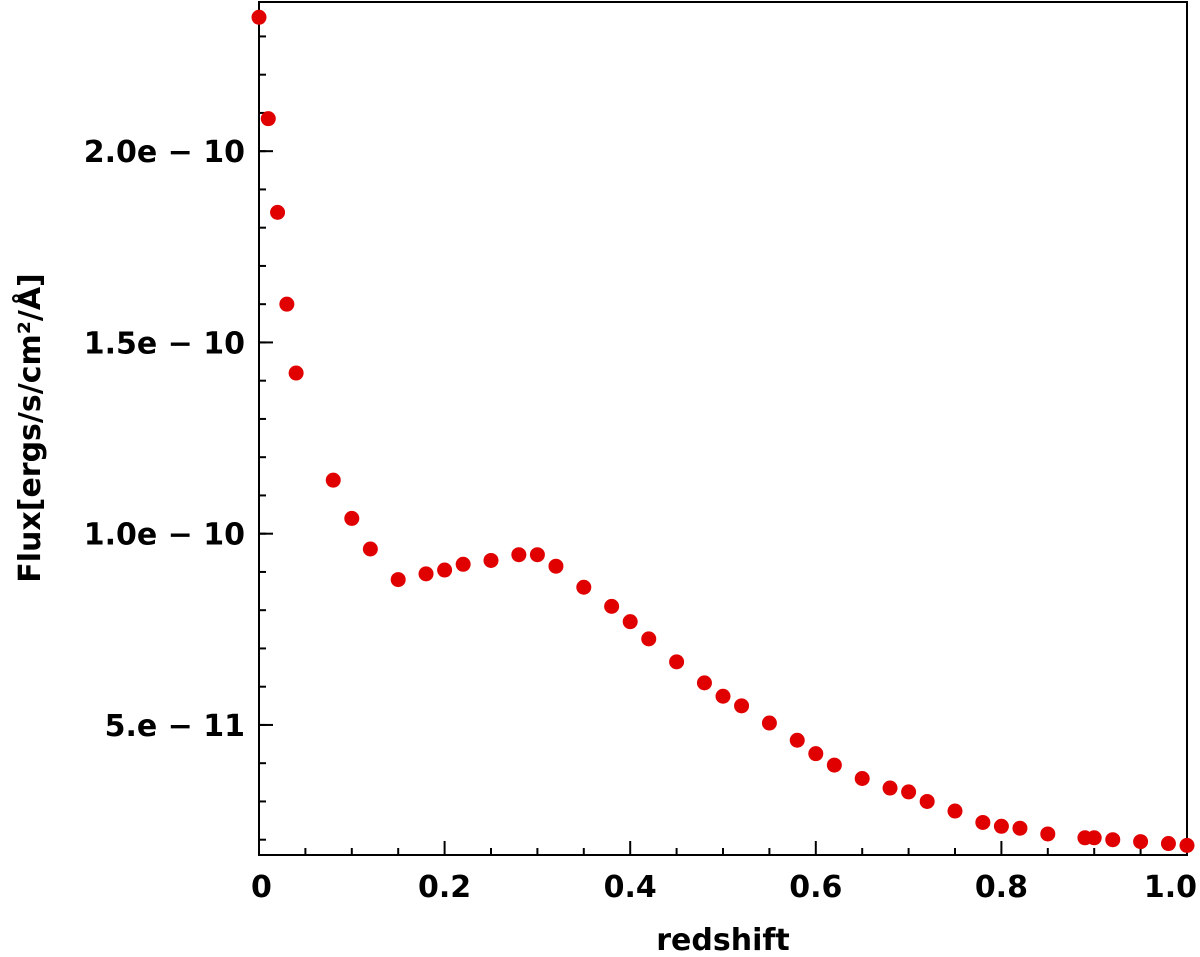  I want to click on x-tick-label: 0.2, so click(444, 887).